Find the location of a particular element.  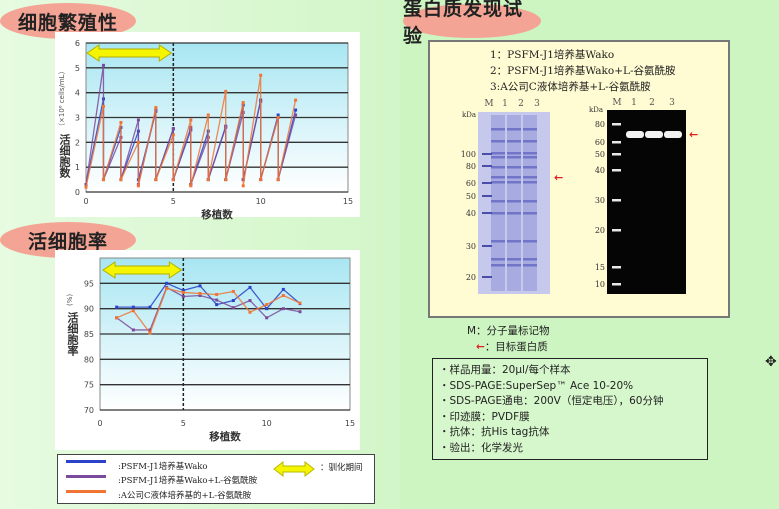

sds-marker-label: 30 is located at coordinates (471, 246).